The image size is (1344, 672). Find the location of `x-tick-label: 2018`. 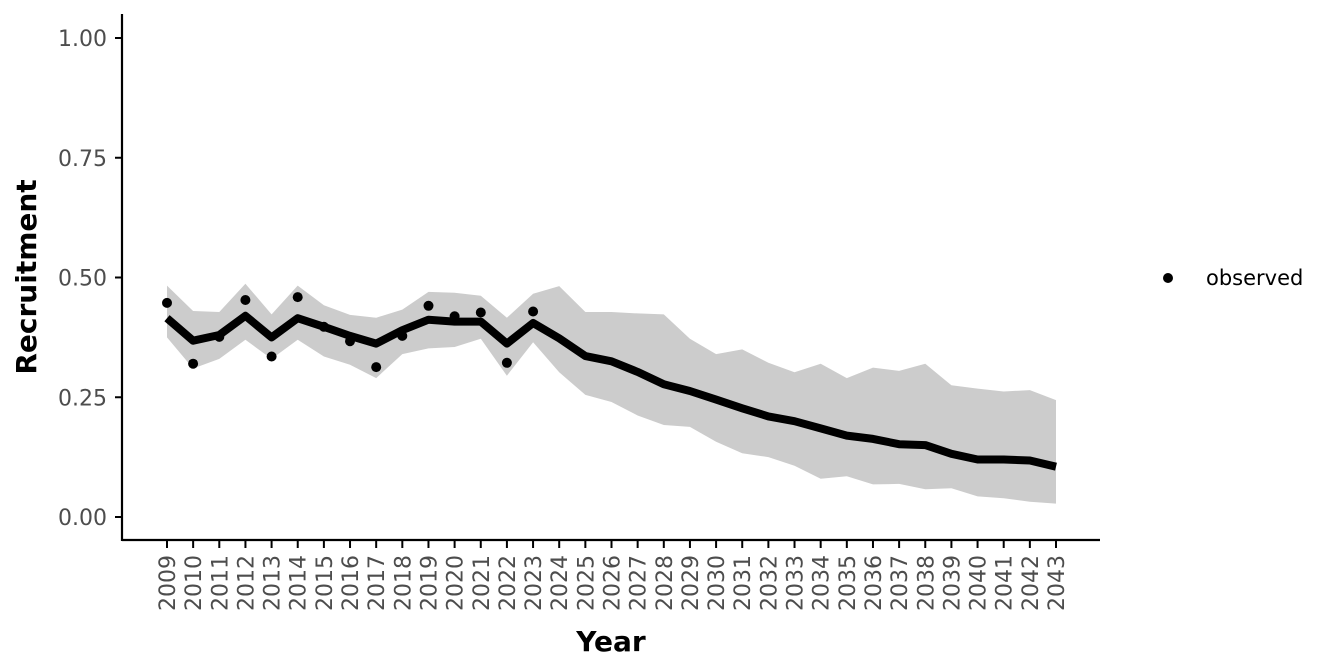

x-tick-label: 2018 is located at coordinates (403, 583).